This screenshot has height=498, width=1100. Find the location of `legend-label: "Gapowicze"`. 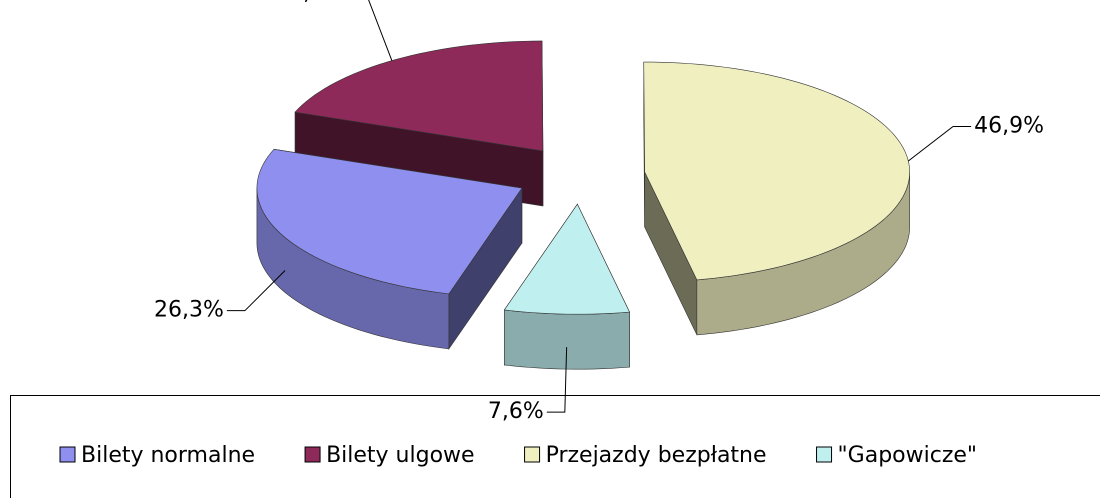

legend-label: "Gapowicze" is located at coordinates (907, 455).